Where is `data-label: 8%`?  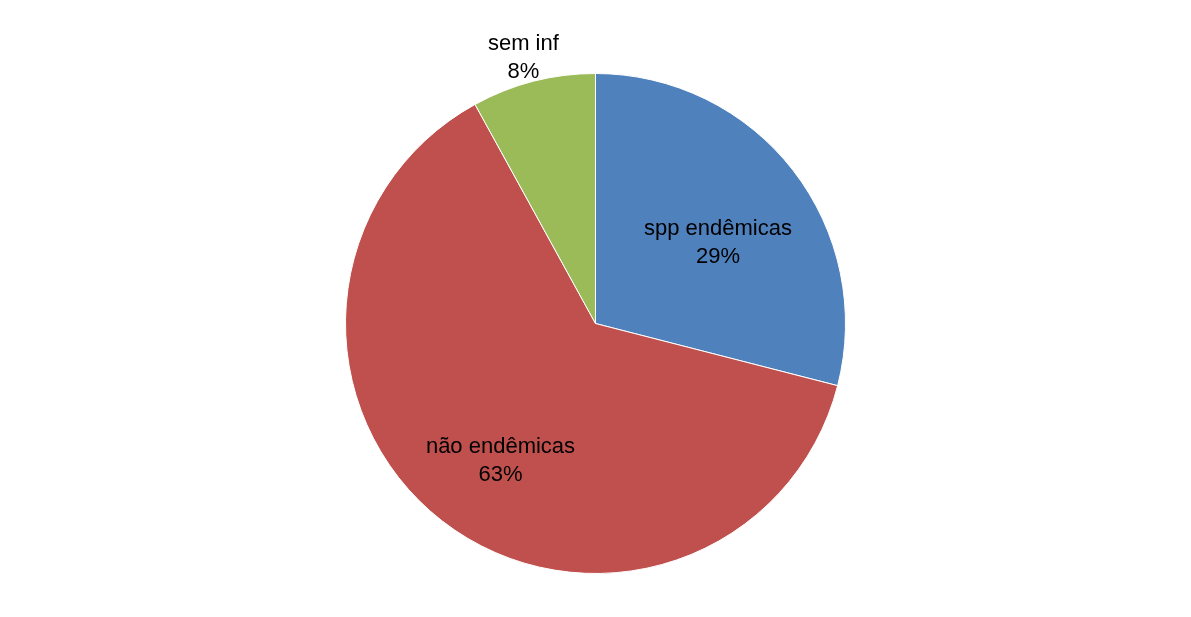 data-label: 8% is located at coordinates (523, 70).